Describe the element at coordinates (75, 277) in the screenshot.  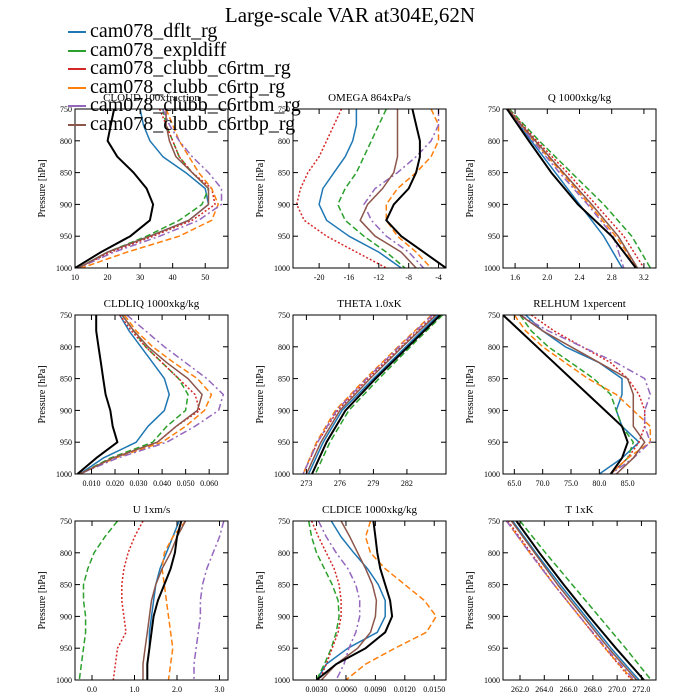
I see `x-tick-label: 10` at that location.